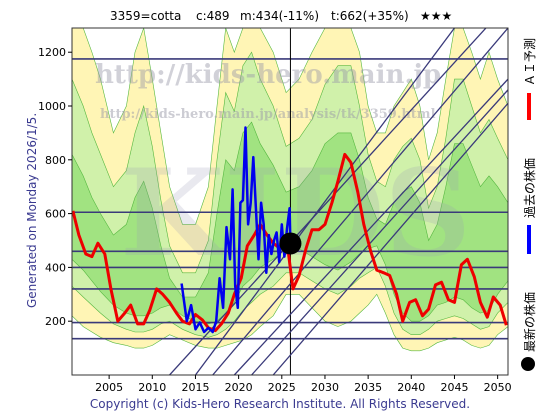 Image resolution: width=560 pixels, height=420 pixels. What do you see at coordinates (268, 75) in the screenshot?
I see `watermark-url-top: http://kids-hero.main.jp` at bounding box center [268, 75].